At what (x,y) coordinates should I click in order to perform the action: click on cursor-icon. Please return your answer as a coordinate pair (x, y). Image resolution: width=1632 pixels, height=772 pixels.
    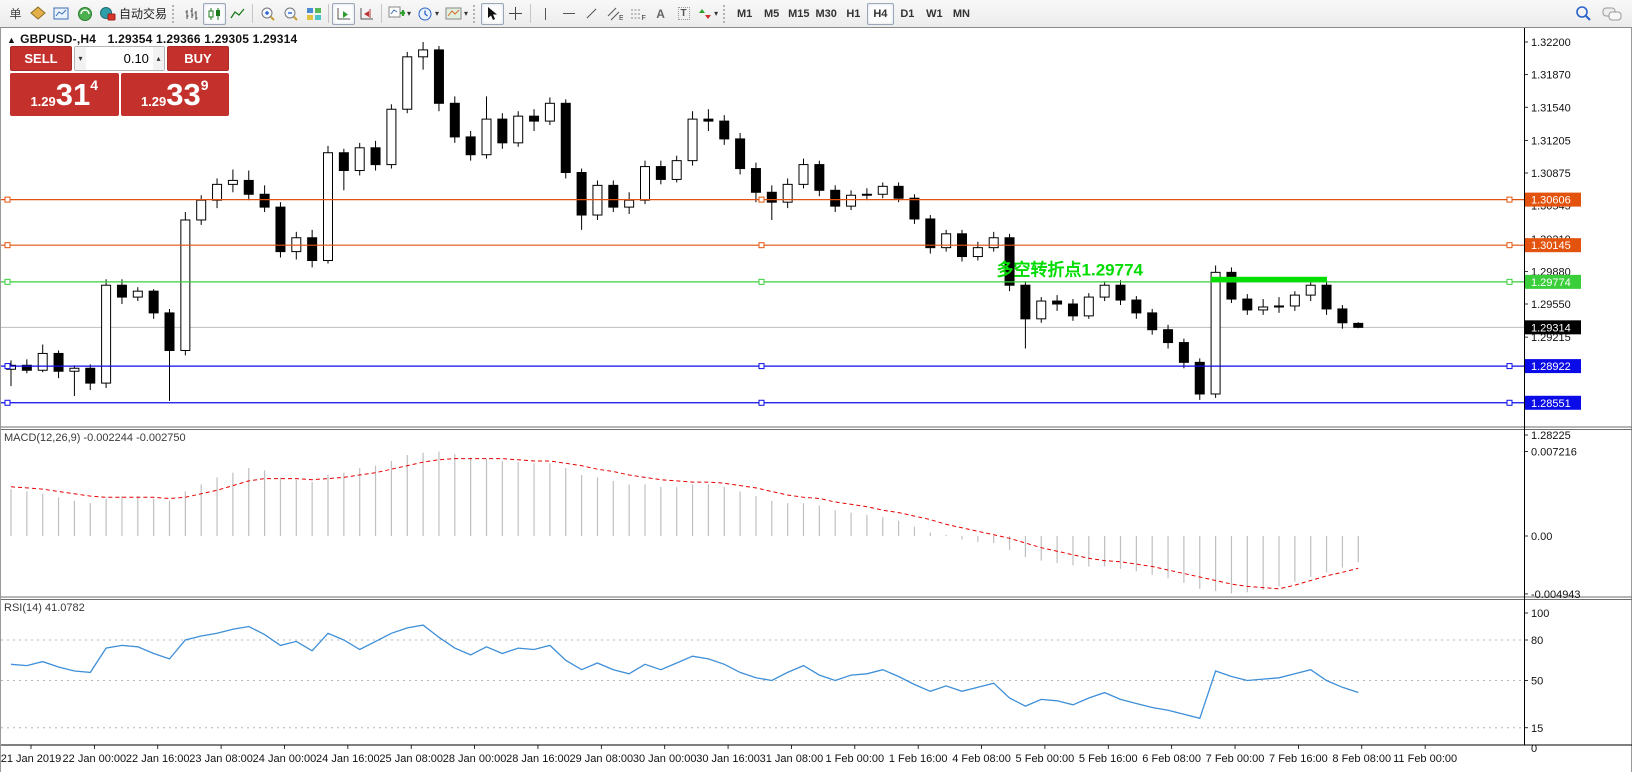
    Looking at the image, I should click on (493, 13).